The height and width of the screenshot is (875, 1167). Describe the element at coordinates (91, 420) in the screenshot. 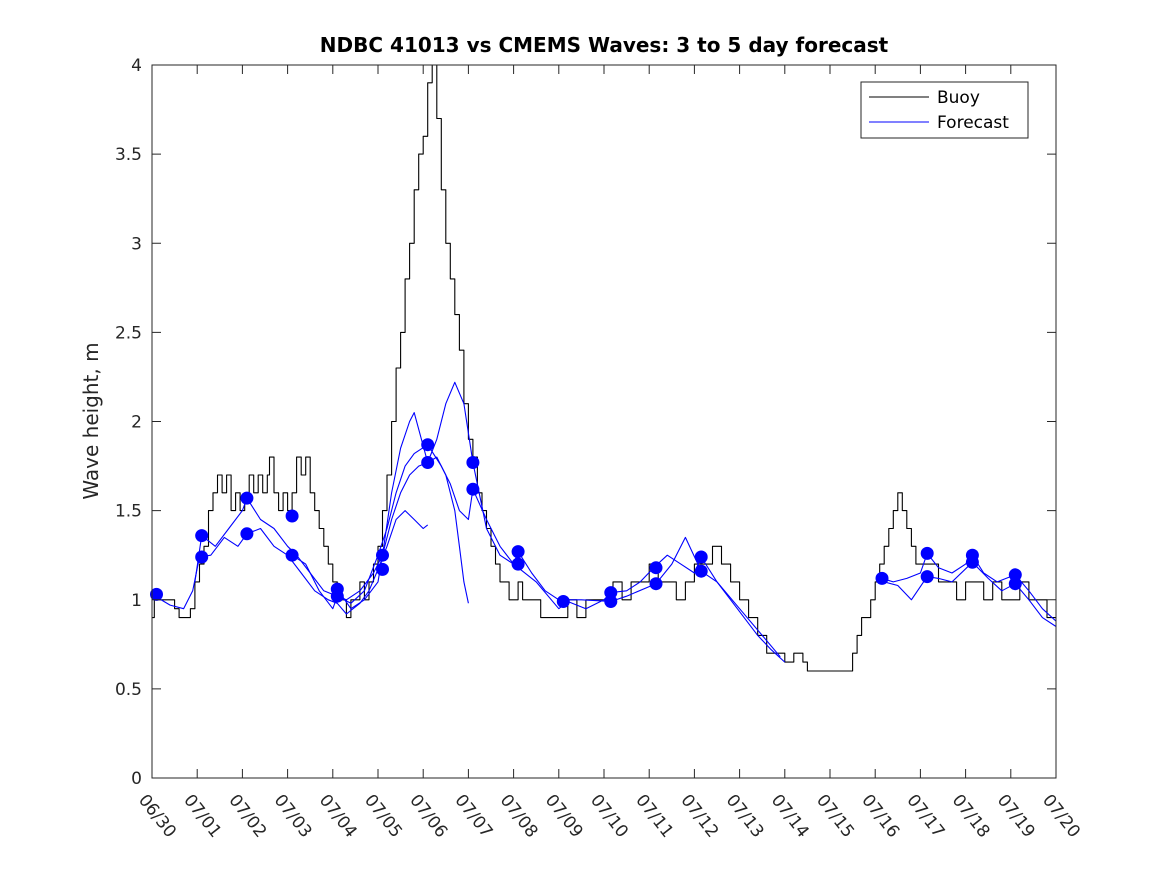

I see `y-axis-label: Wave height, m` at that location.